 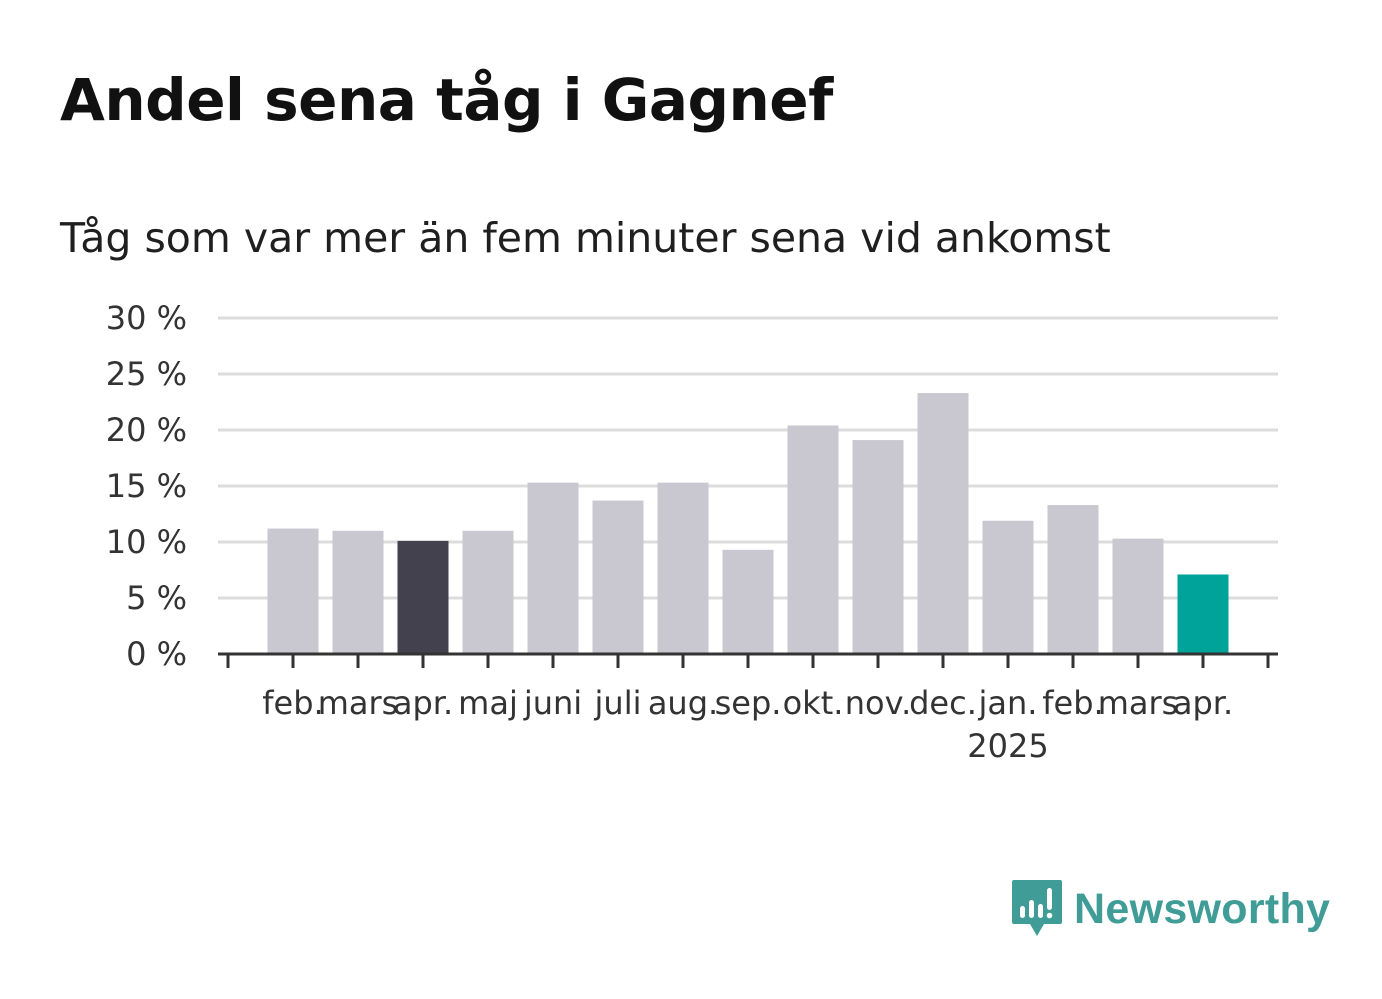 What do you see at coordinates (146, 374) in the screenshot?
I see `y-tick-label: 25 %` at bounding box center [146, 374].